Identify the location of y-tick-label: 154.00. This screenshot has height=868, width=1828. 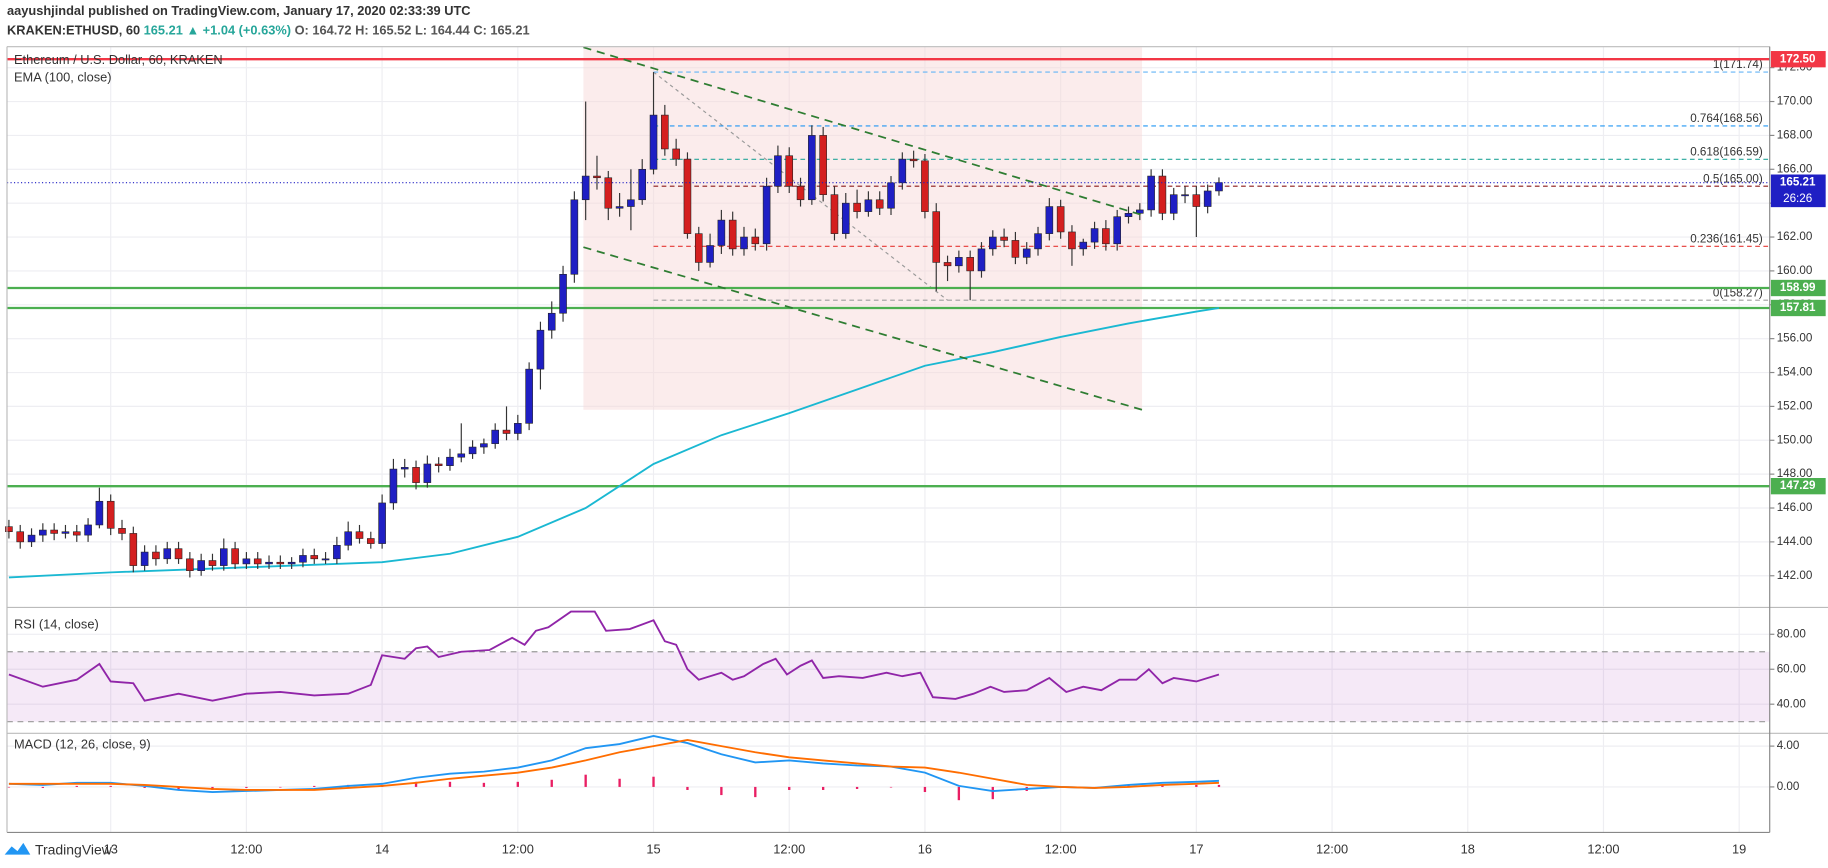
(1795, 372).